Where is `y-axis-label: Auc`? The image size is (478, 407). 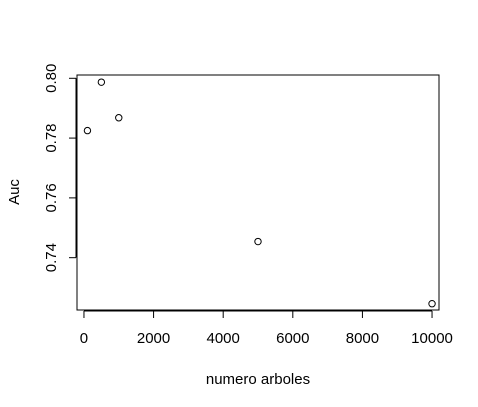
y-axis-label: Auc is located at coordinates (14, 192).